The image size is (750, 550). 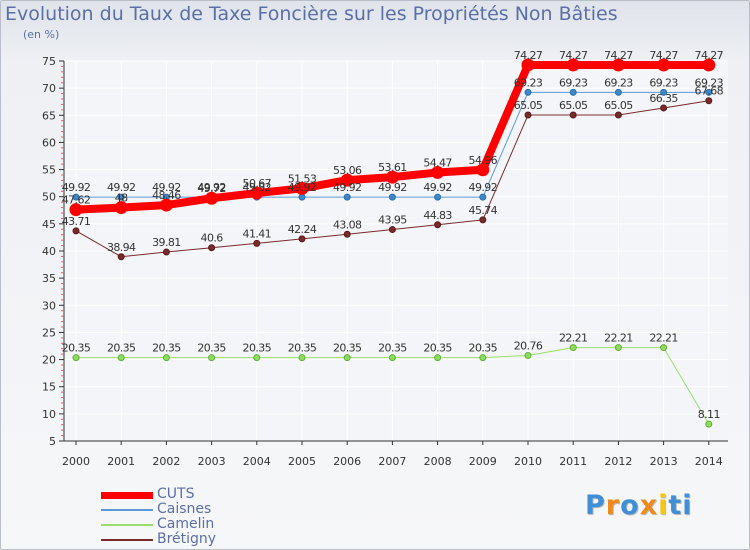 I want to click on unit-label: (en %), so click(x=41, y=34).